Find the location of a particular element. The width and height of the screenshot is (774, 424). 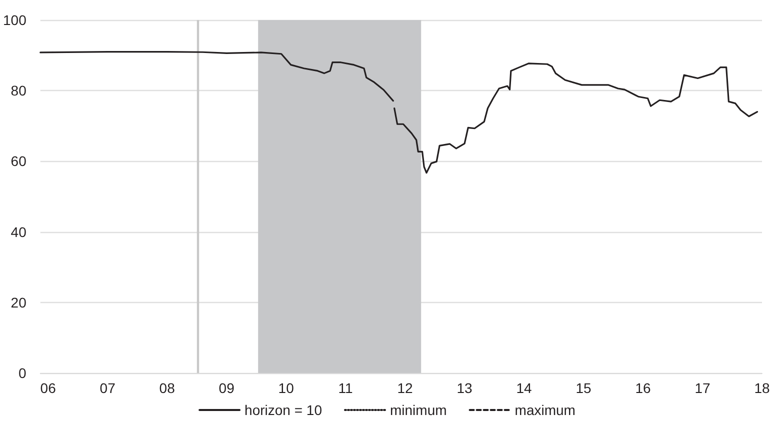

x-tick-label: 07 is located at coordinates (108, 388).